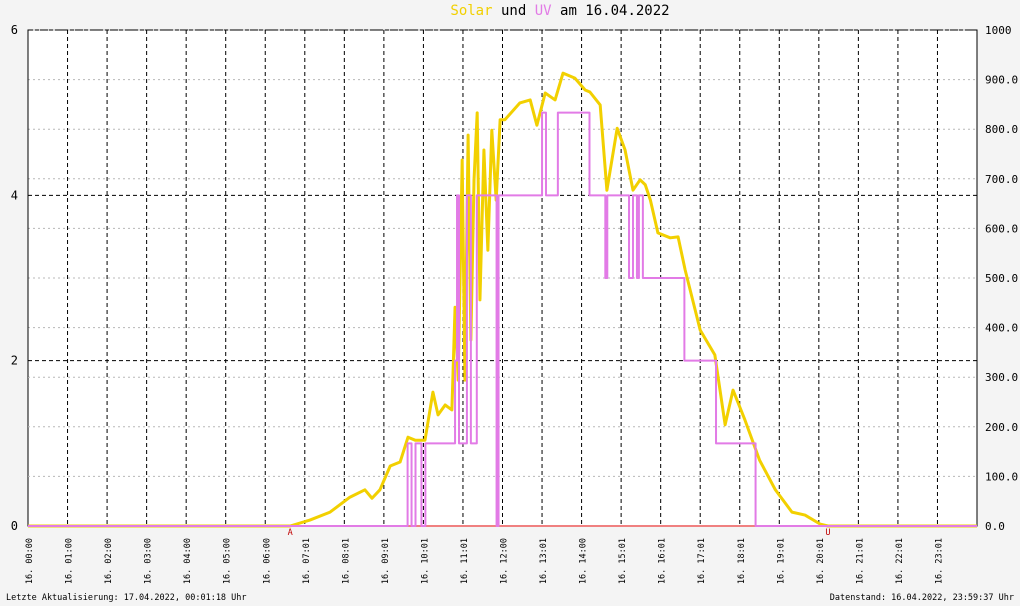 The width and height of the screenshot is (1020, 606). What do you see at coordinates (30, 561) in the screenshot?
I see `x-tick-label: 16. 00:00` at bounding box center [30, 561].